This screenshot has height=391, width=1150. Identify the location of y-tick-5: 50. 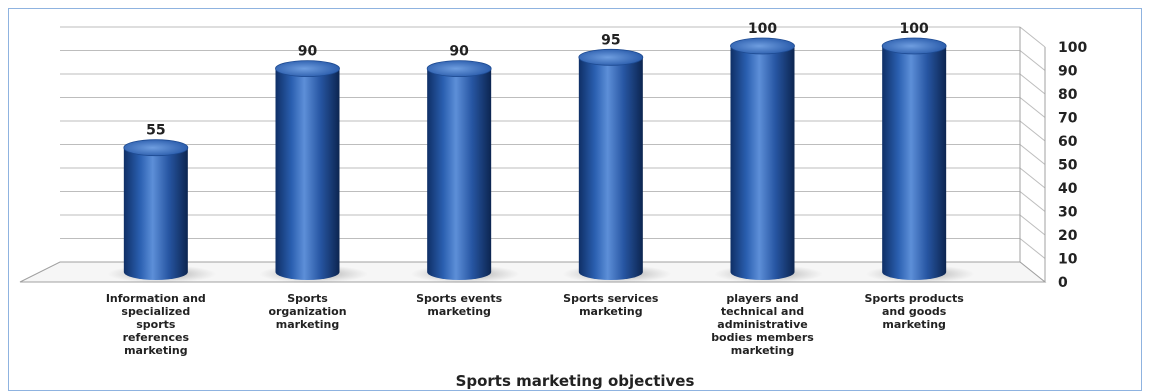
(1068, 166).